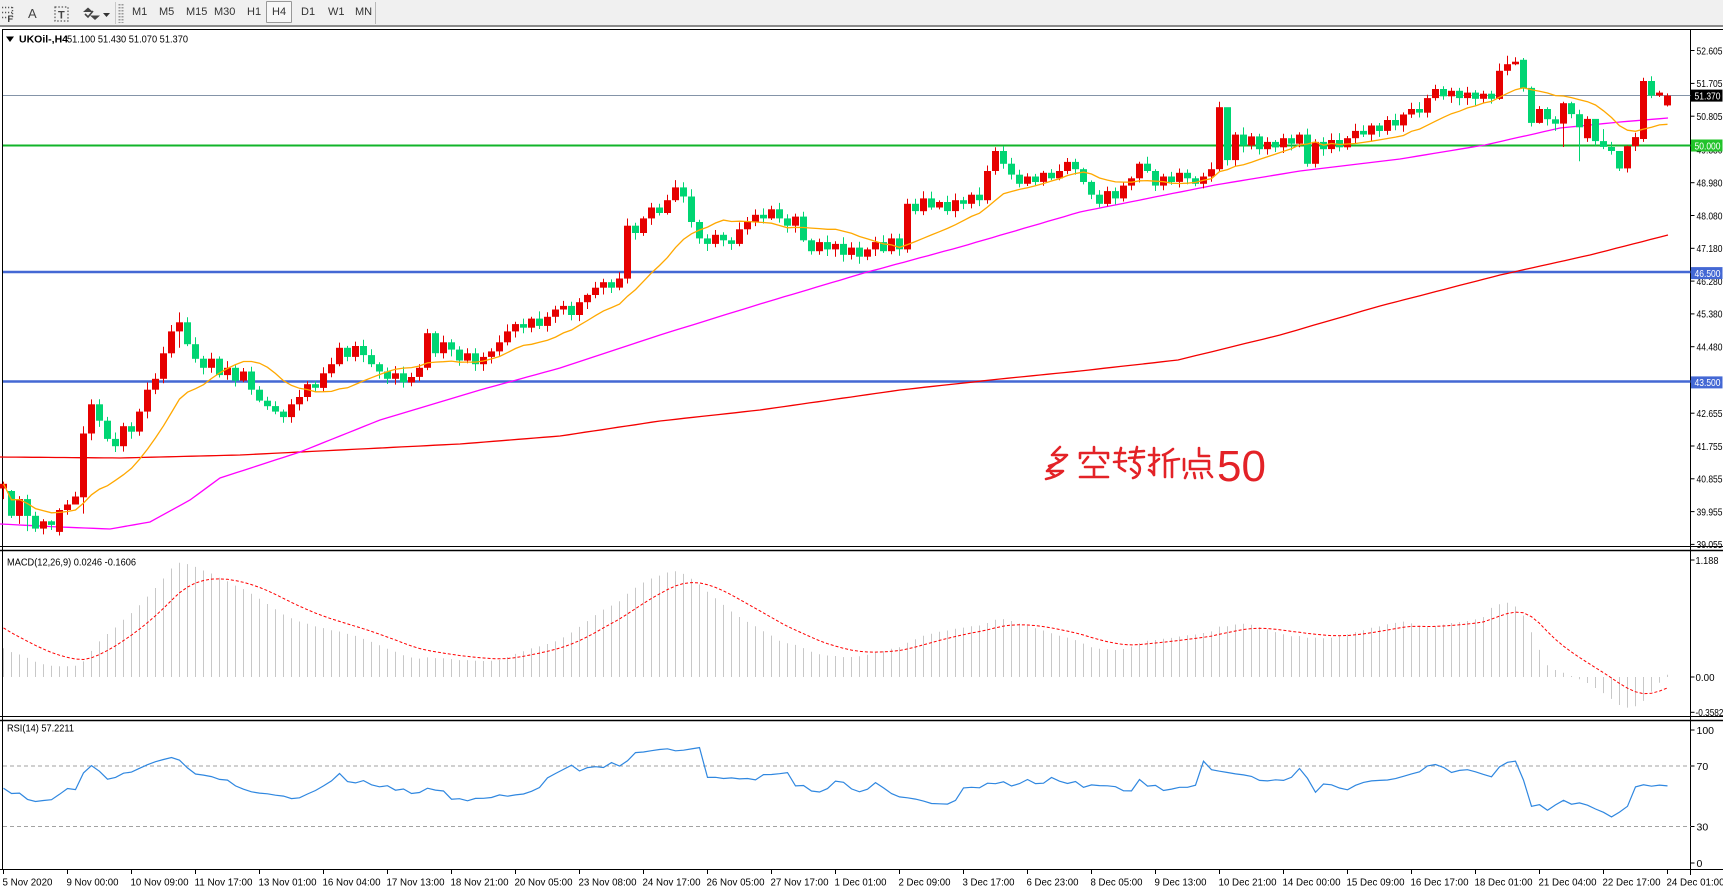  Describe the element at coordinates (61, 16) in the screenshot. I see `svg-text: T` at that location.